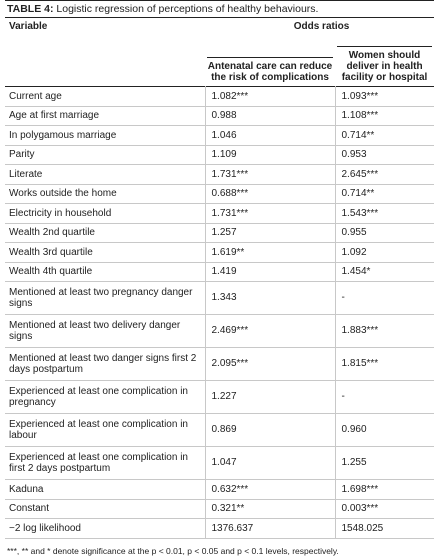 Image resolution: width=441 pixels, height=556 pixels. Describe the element at coordinates (385, 96) in the screenshot. I see `health-facility-value: 1.093***` at that location.